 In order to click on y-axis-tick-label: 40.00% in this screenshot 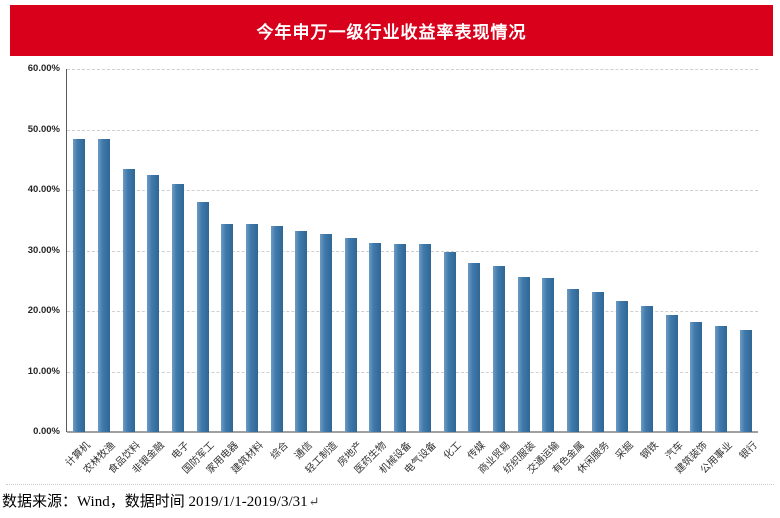, I will do `click(43, 189)`.